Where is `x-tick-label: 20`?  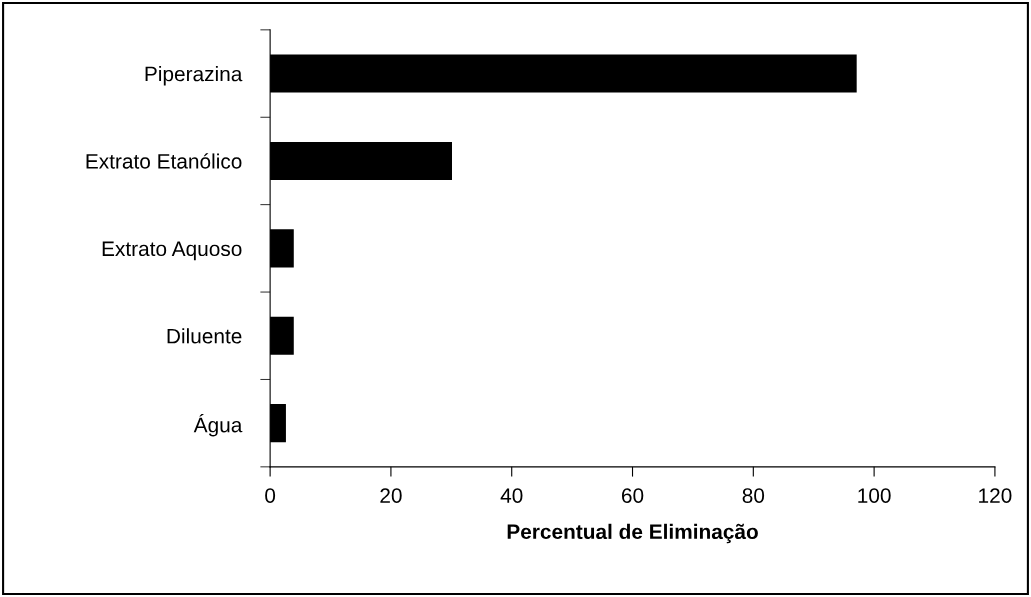 x-tick-label: 20 is located at coordinates (391, 495).